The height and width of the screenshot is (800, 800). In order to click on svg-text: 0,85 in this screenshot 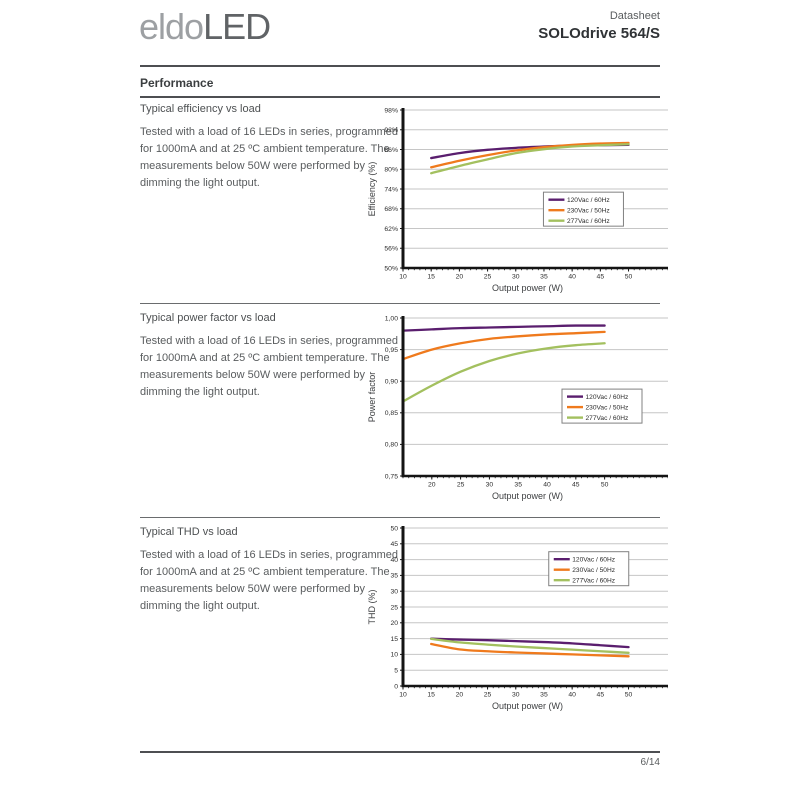, I will do `click(391, 413)`.